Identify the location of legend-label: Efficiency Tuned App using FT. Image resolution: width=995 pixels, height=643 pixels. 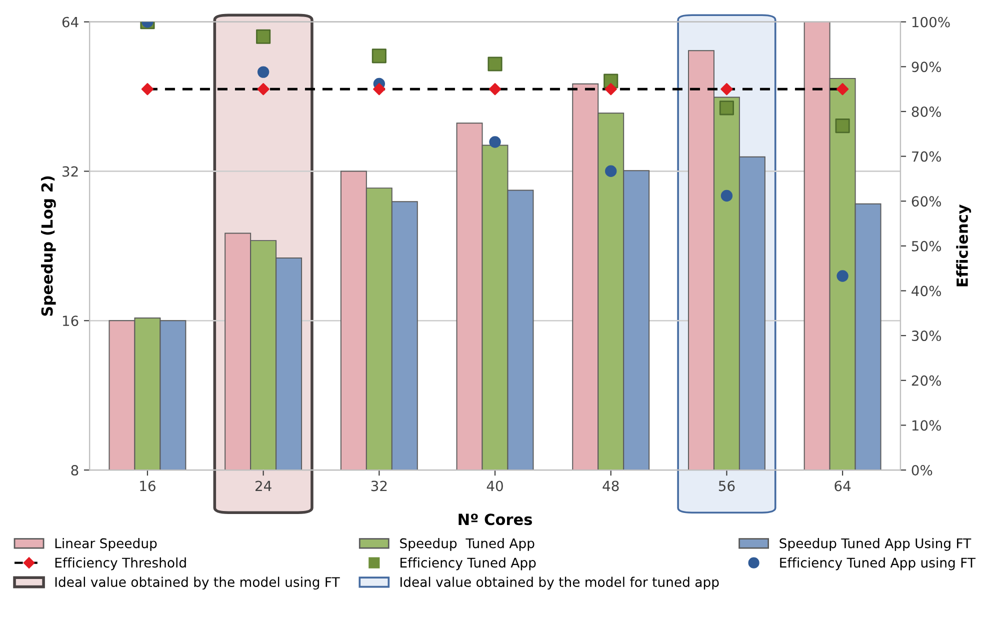
(878, 563).